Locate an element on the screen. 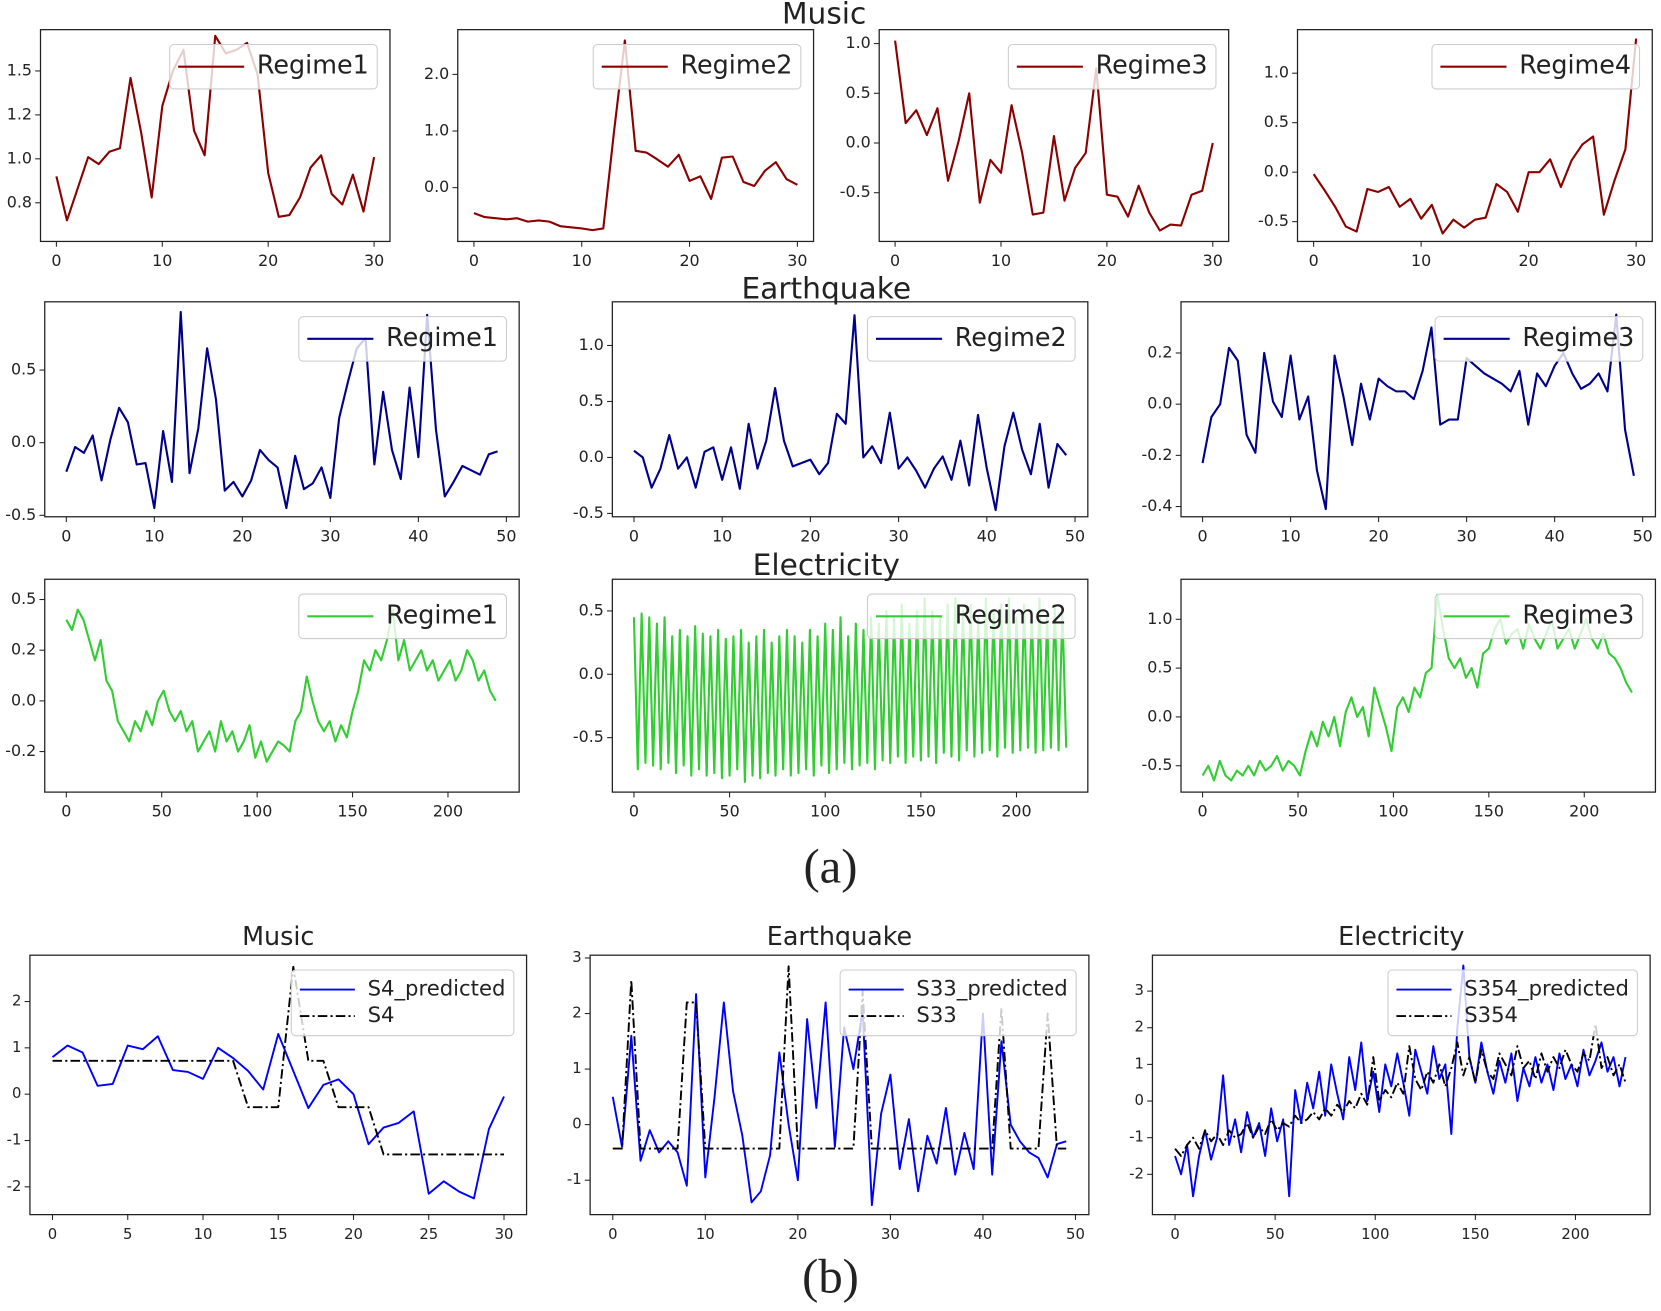  legend: Regime3 is located at coordinates (1112, 66).